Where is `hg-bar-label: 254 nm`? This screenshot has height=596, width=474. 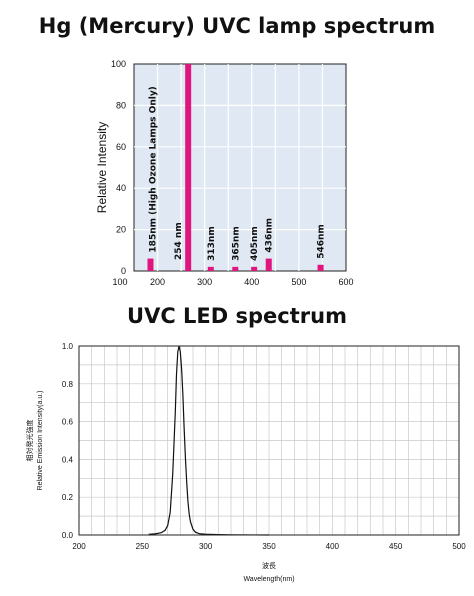 hg-bar-label: 254 nm is located at coordinates (179, 241).